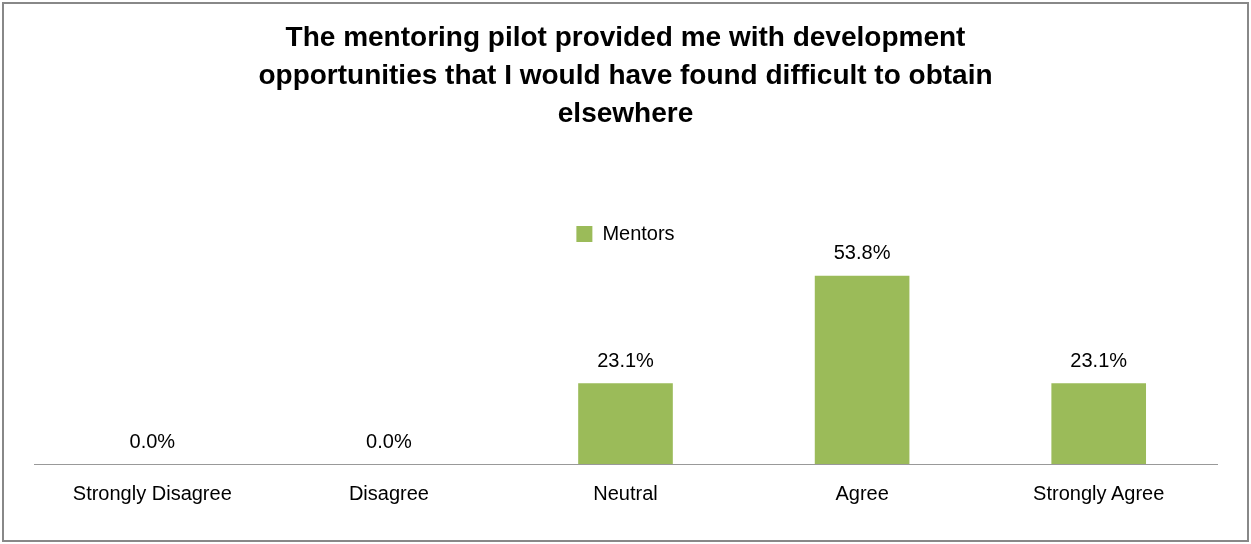 The image size is (1251, 544). I want to click on chart-title: The mentoring pilot provided me with development opportunities that I would have found difficult to obtain elsewhere, so click(625, 75).